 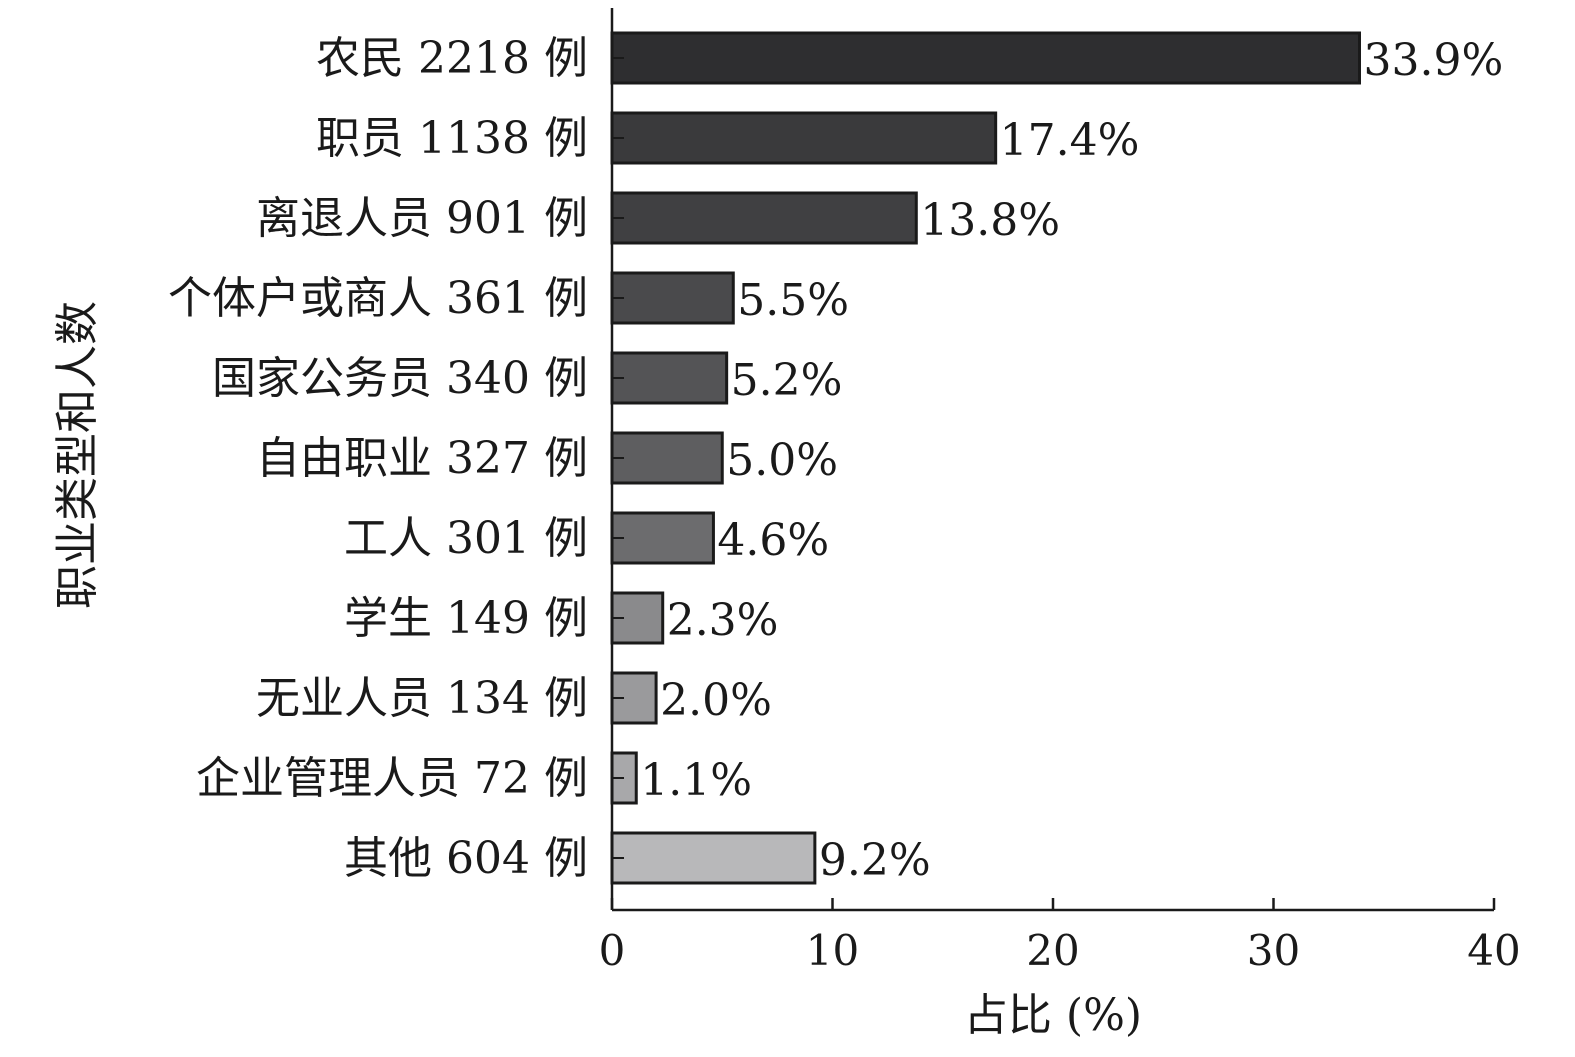 What do you see at coordinates (793, 300) in the screenshot?
I see `data-label: 5.5%` at bounding box center [793, 300].